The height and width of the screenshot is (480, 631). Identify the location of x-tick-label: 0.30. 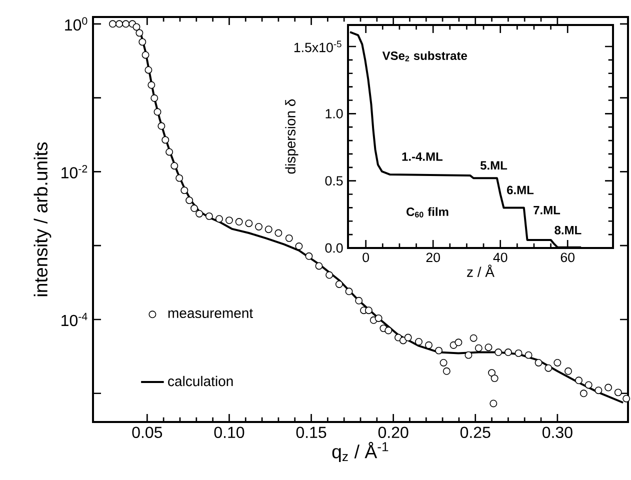
(557, 432).